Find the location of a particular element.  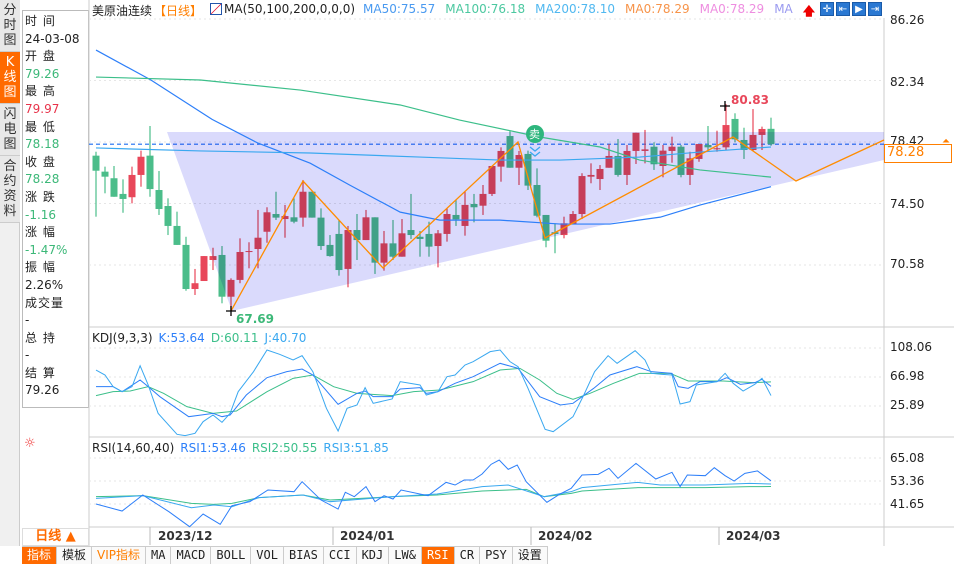

indicator-tab: VOL is located at coordinates (267, 555).